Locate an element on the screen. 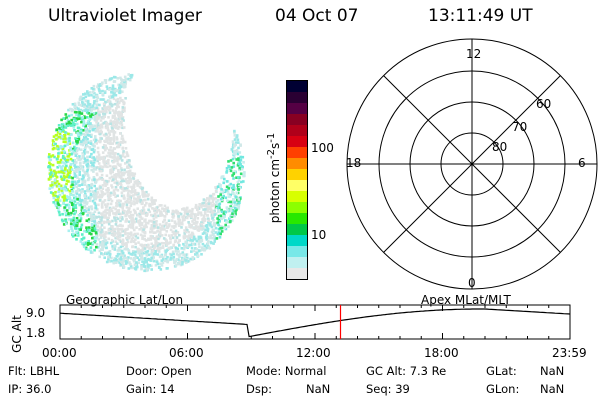  seq-info: Seq: 39 is located at coordinates (388, 389).